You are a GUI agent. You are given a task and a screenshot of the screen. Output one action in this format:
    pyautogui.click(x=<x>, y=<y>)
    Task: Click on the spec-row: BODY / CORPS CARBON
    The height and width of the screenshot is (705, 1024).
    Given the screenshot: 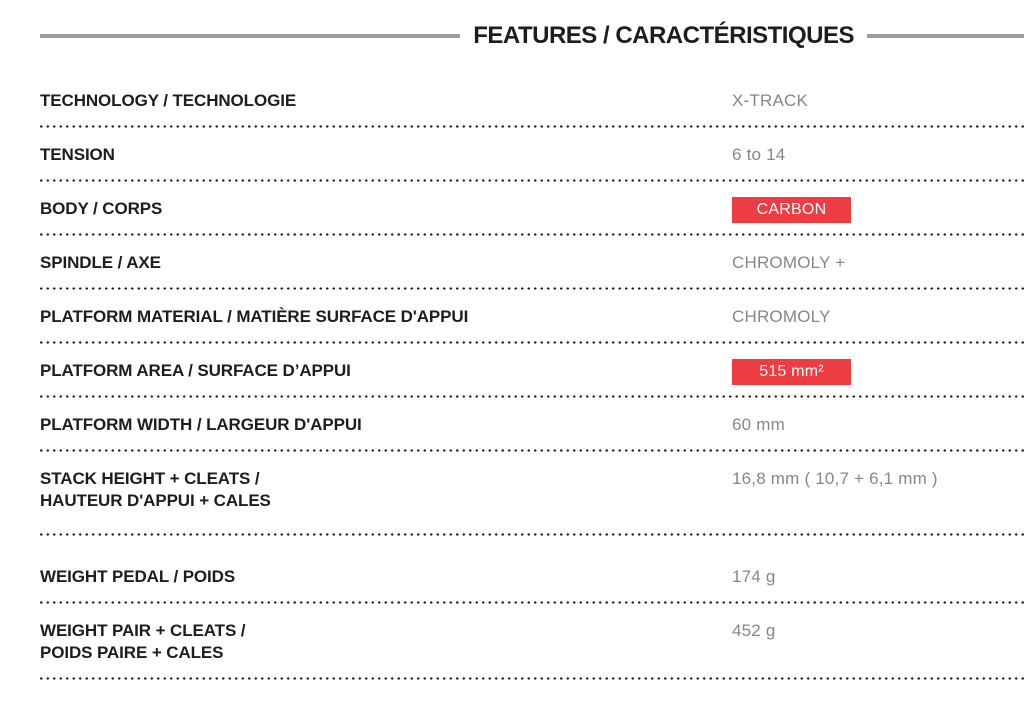 What is the action you would take?
    pyautogui.click(x=531, y=209)
    